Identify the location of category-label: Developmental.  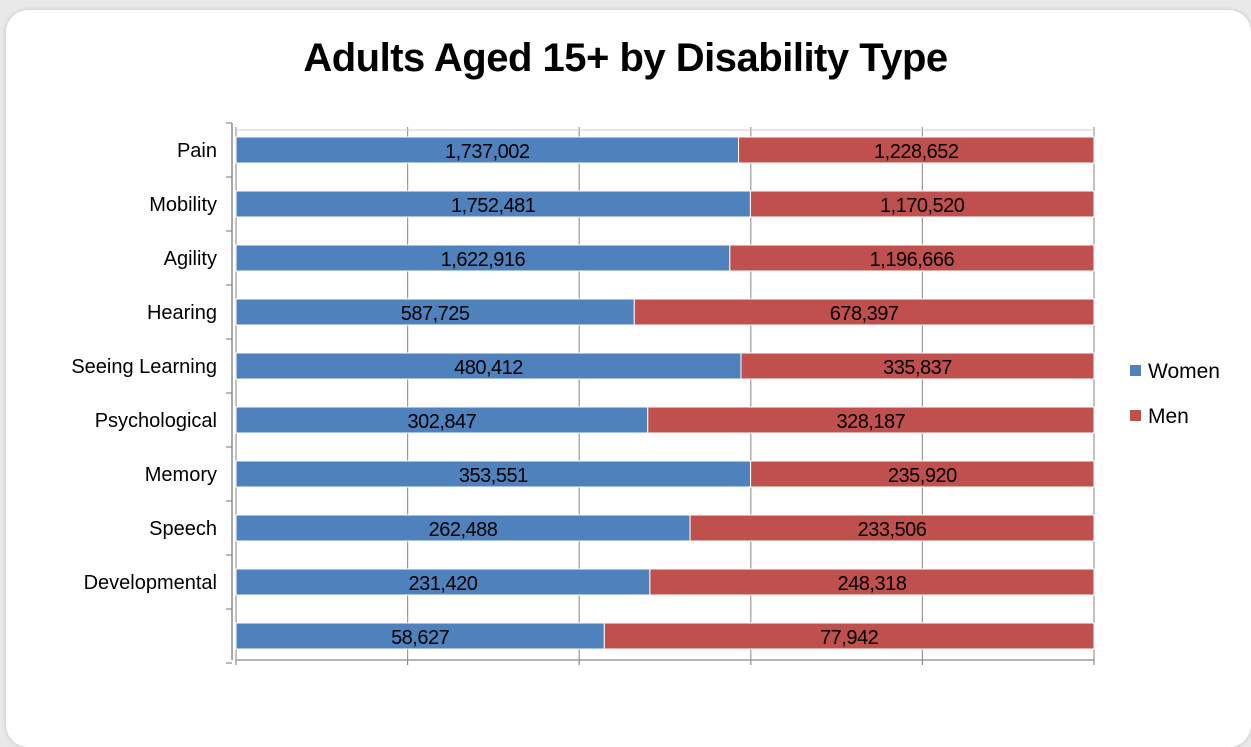
(150, 583).